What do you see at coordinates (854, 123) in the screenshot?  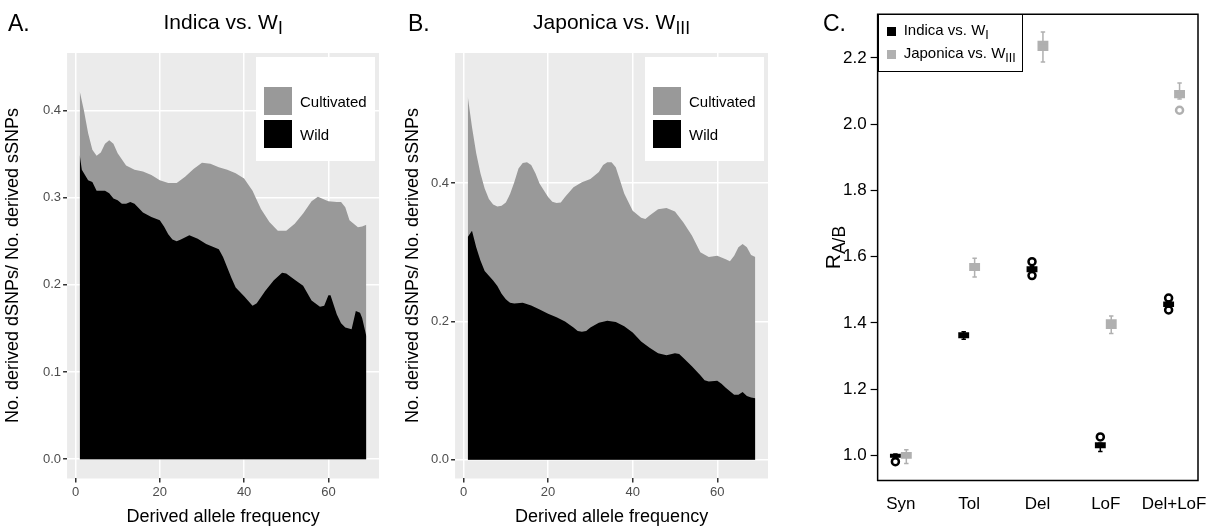 I see `y-tick-label: 2.0` at bounding box center [854, 123].